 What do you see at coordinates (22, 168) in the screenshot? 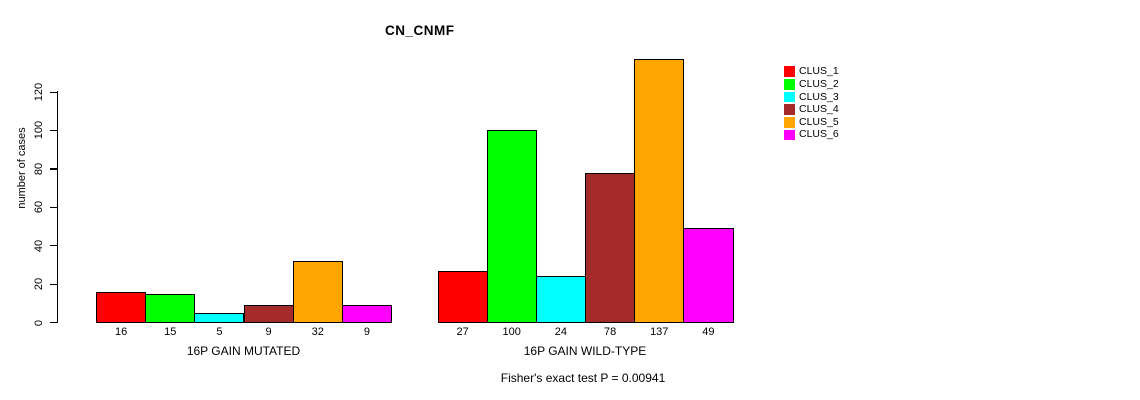
I see `y-axis-title: number of cases` at bounding box center [22, 168].